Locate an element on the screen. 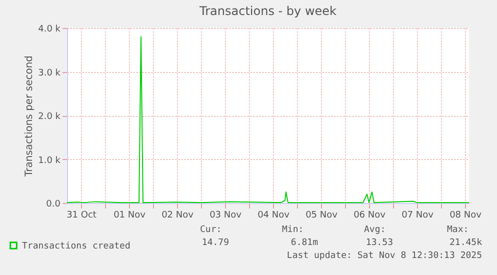  text: Last update: Sat Nov 8 12:30:13 2025 is located at coordinates (384, 256).